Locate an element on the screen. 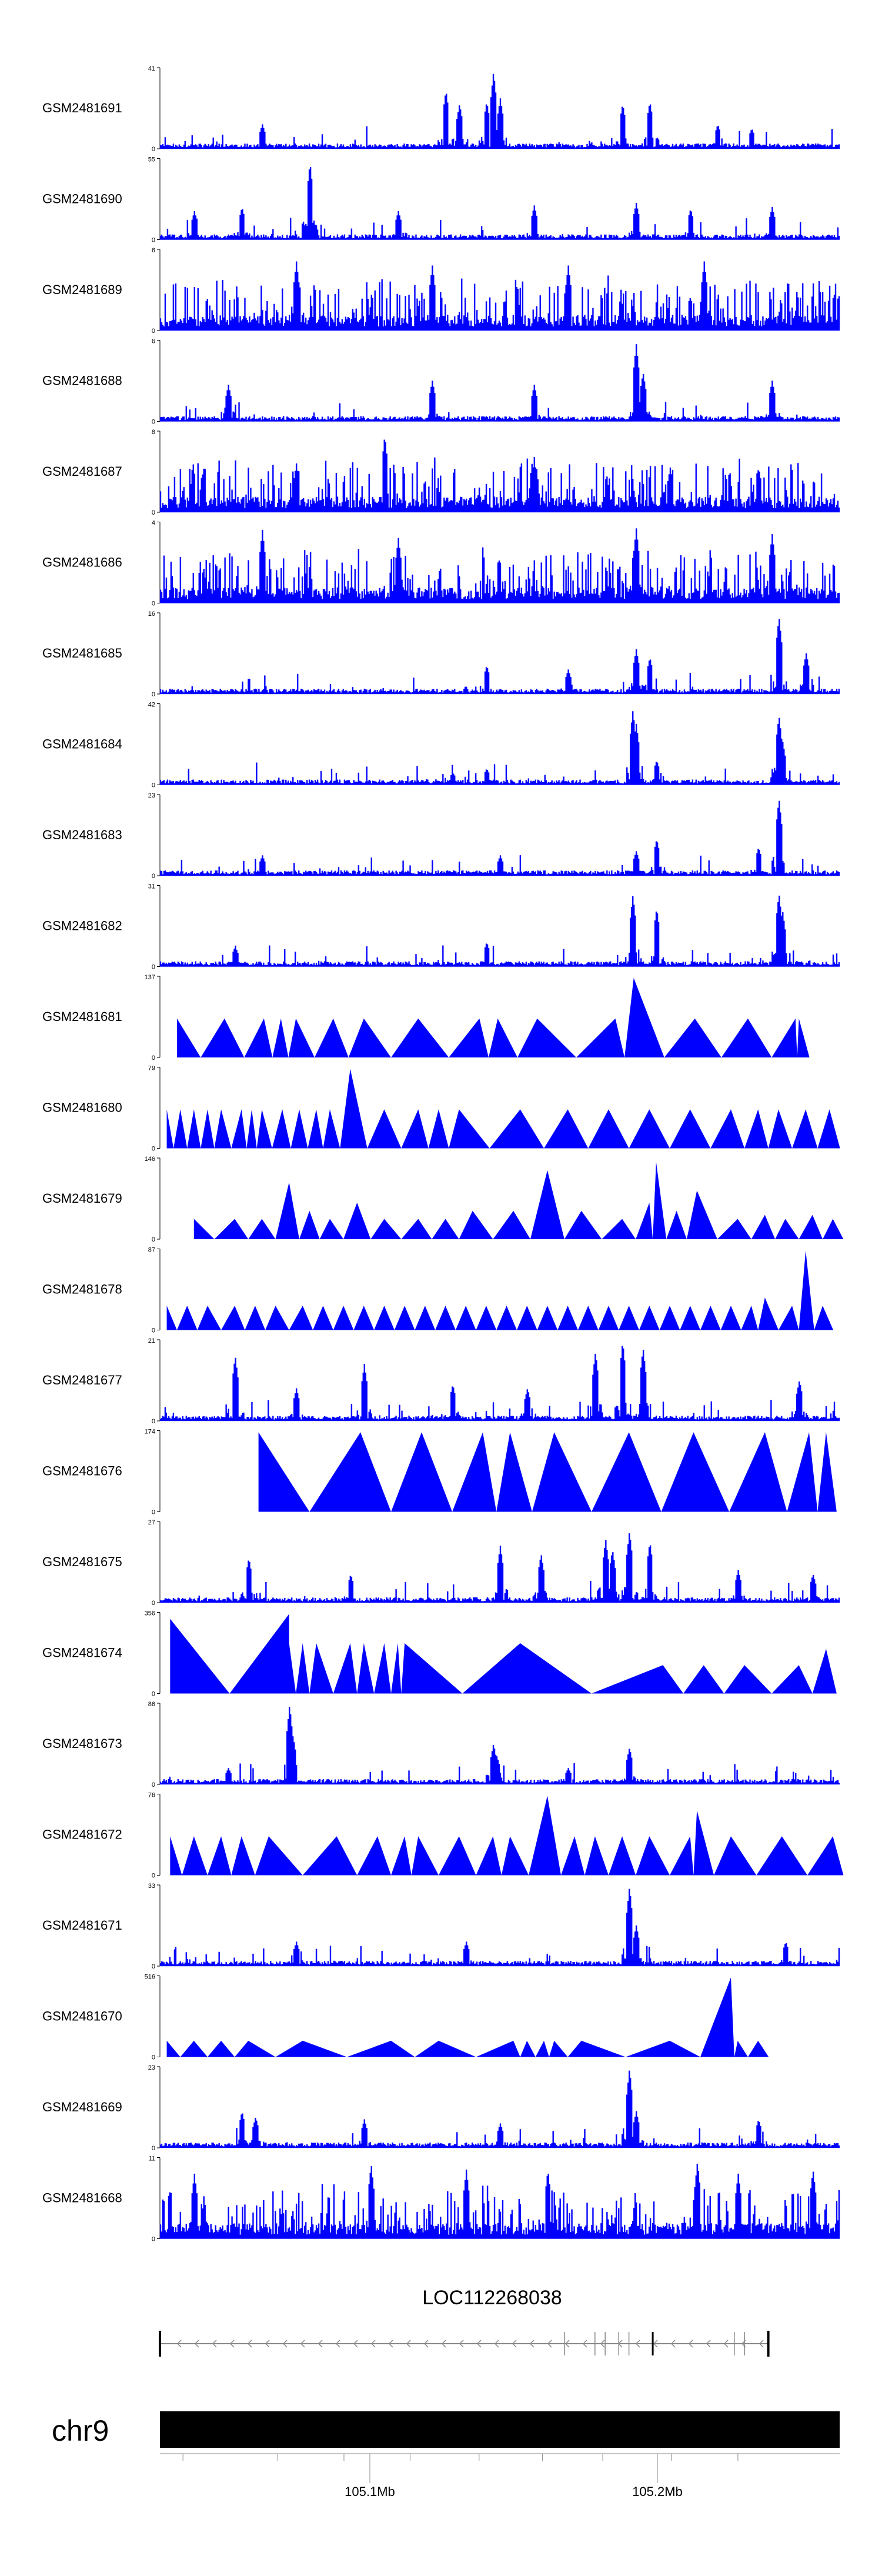 Image resolution: width=882 pixels, height=2576 pixels. track-GSM2481684: GSM2481684 42 0 is located at coordinates (441, 745).